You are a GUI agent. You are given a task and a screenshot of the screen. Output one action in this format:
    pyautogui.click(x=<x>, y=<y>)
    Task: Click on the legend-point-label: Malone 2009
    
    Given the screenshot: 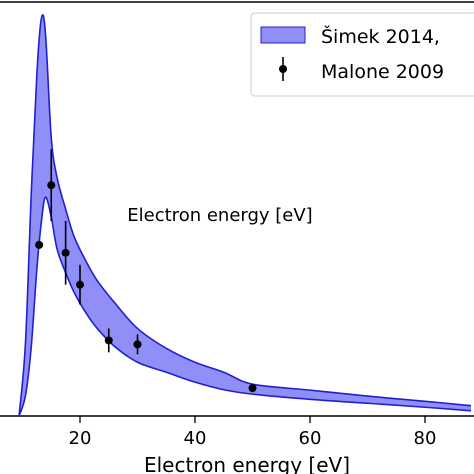 What is the action you would take?
    pyautogui.click(x=382, y=72)
    